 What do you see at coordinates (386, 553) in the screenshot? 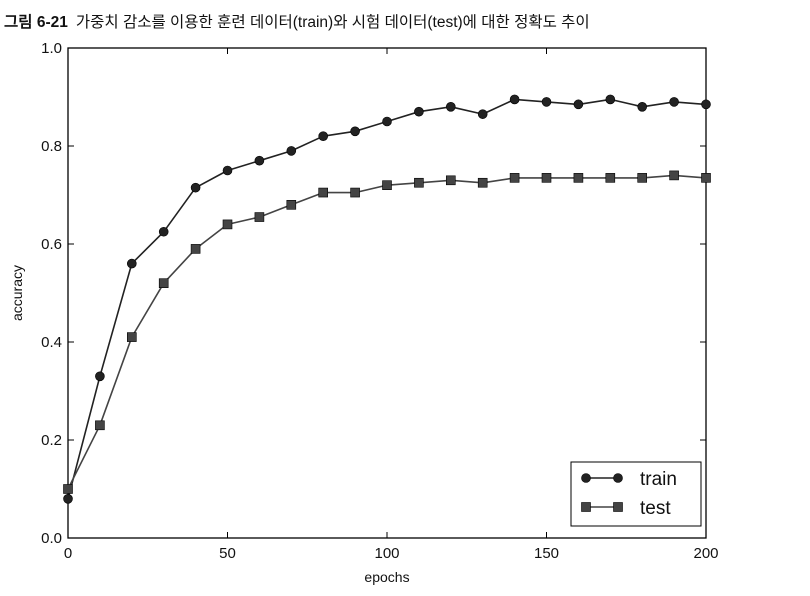
I see `x-tick-label: 100` at bounding box center [386, 553].